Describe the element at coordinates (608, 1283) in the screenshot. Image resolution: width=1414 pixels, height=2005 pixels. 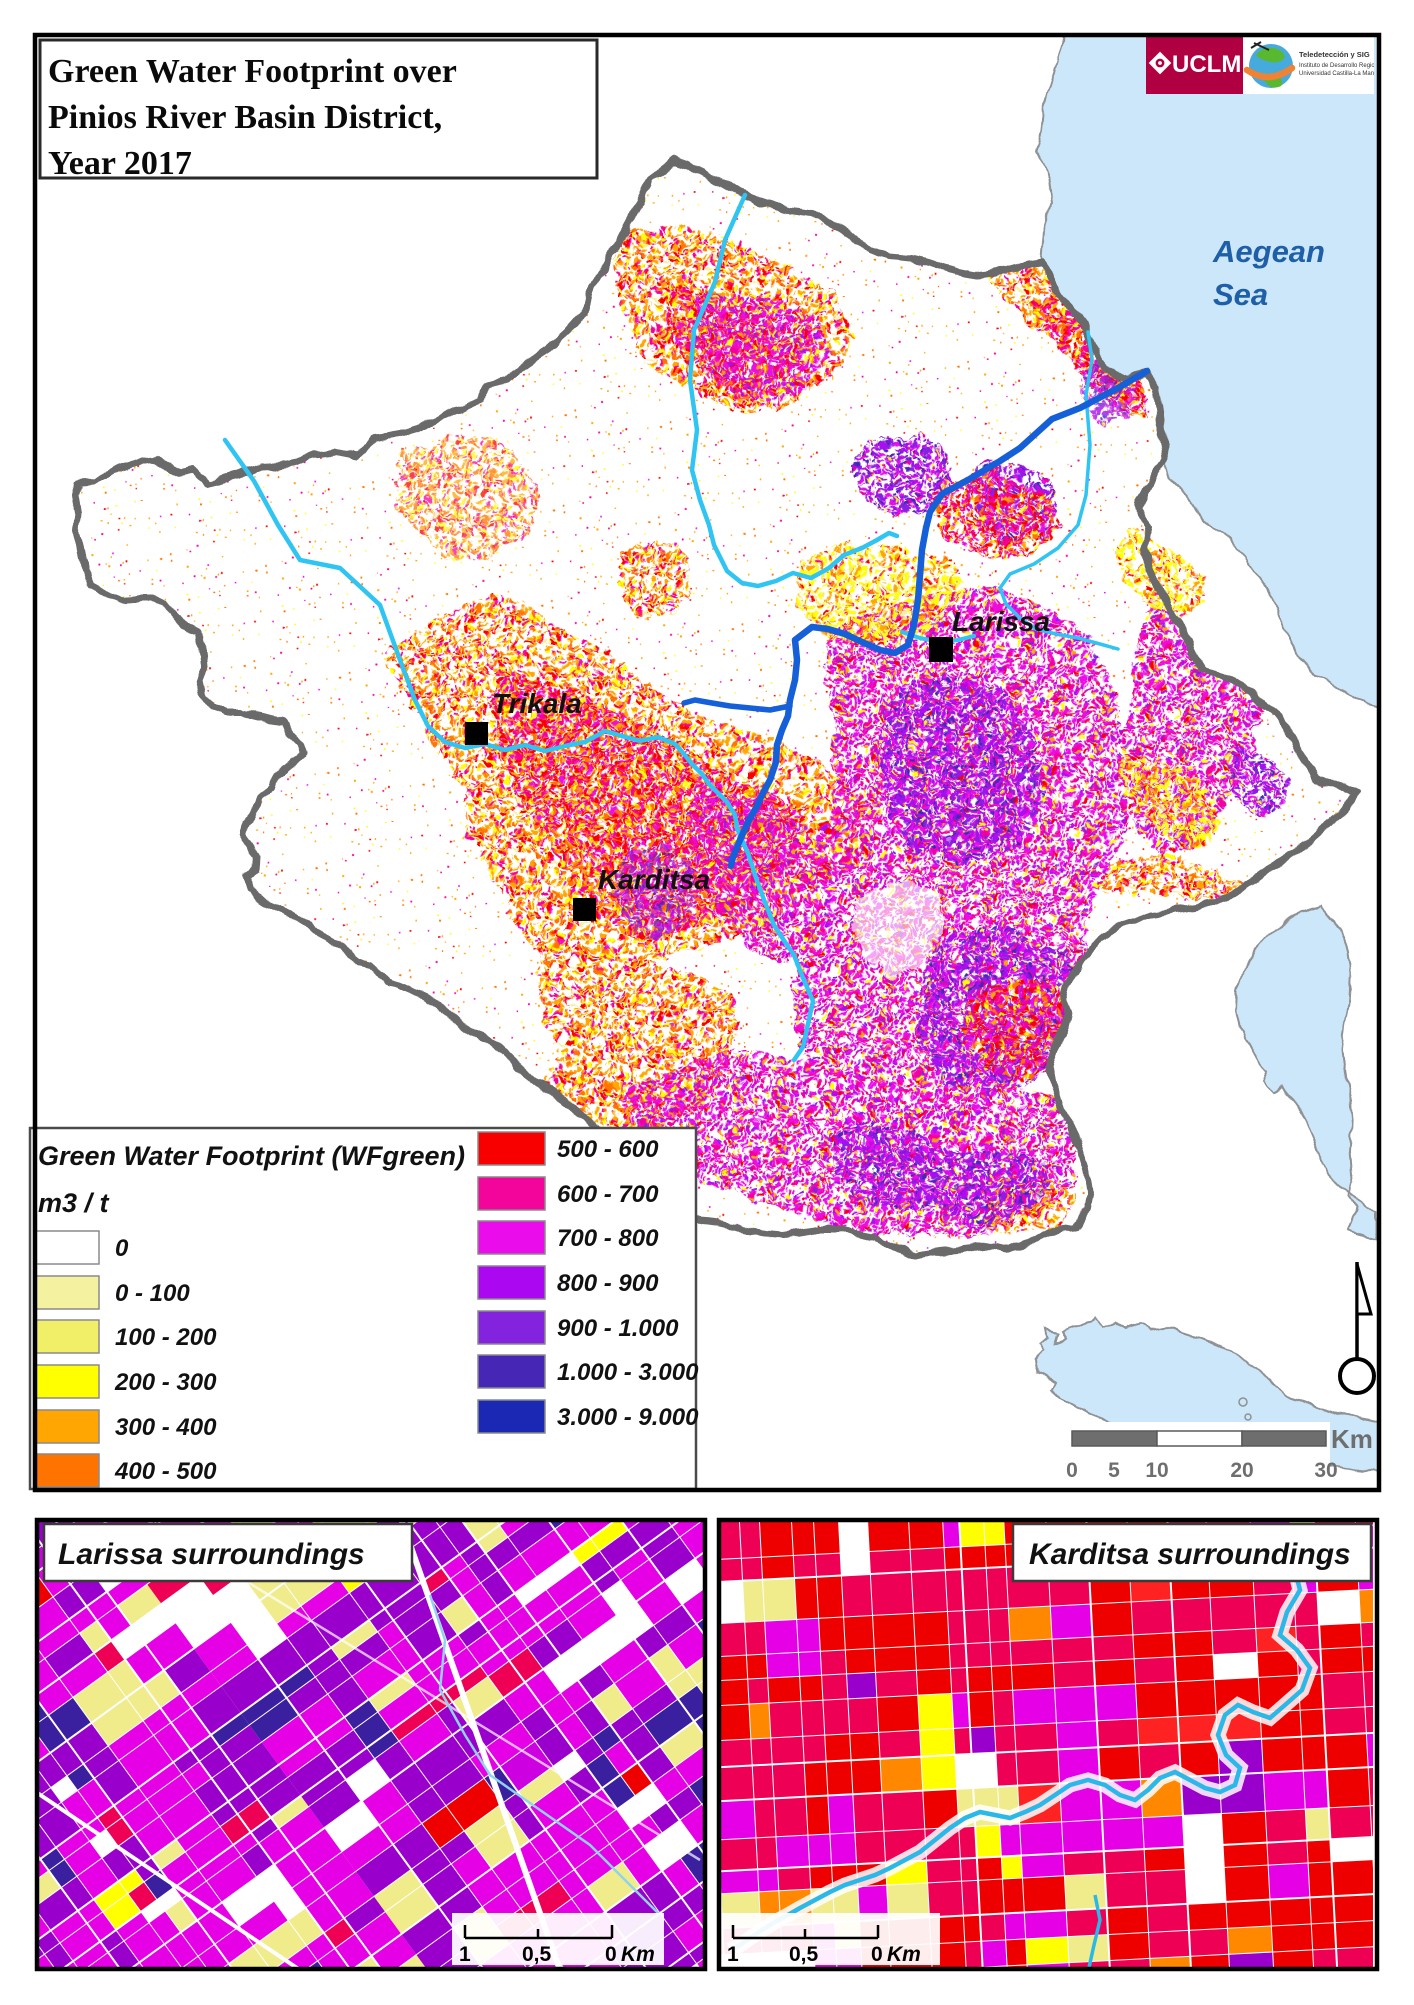
I see `svg-text: 800 - 900` at that location.